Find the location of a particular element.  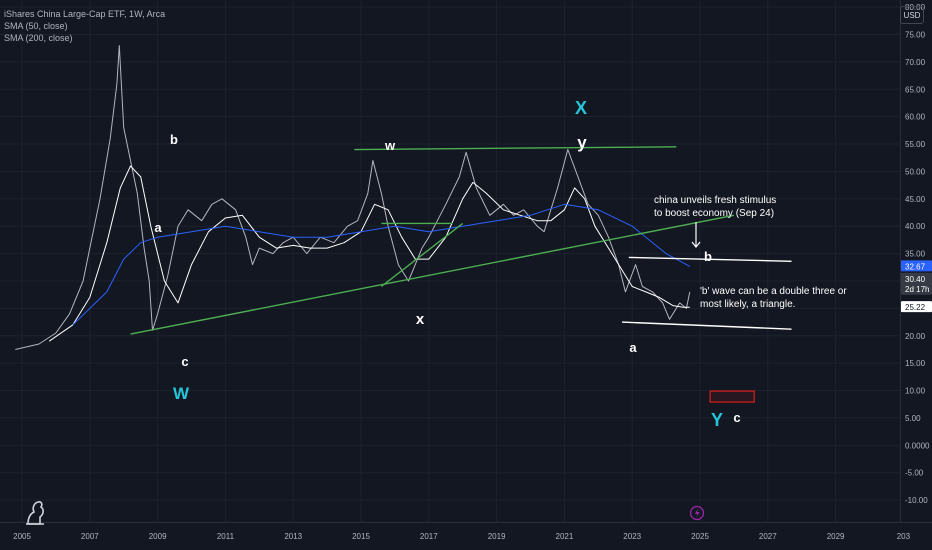

price-tag-sma-low-background is located at coordinates (916, 307).